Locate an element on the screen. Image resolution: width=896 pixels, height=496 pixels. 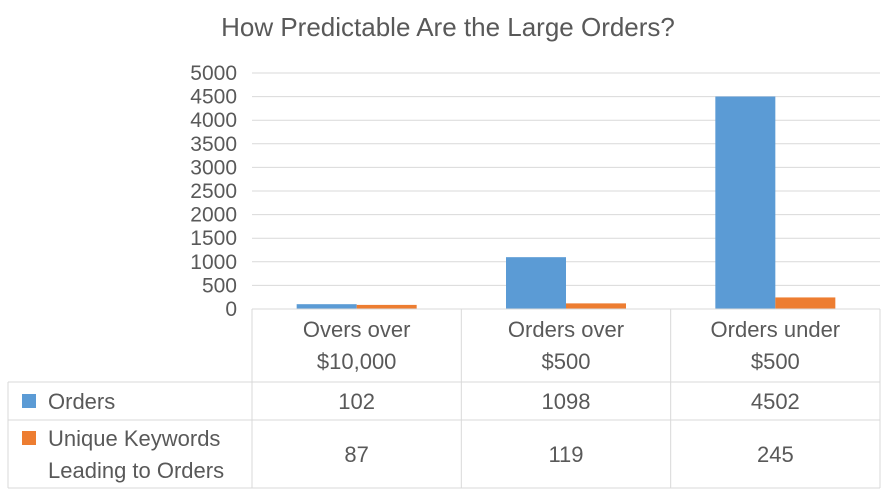
y-tick-label: 1500 is located at coordinates (213, 238).